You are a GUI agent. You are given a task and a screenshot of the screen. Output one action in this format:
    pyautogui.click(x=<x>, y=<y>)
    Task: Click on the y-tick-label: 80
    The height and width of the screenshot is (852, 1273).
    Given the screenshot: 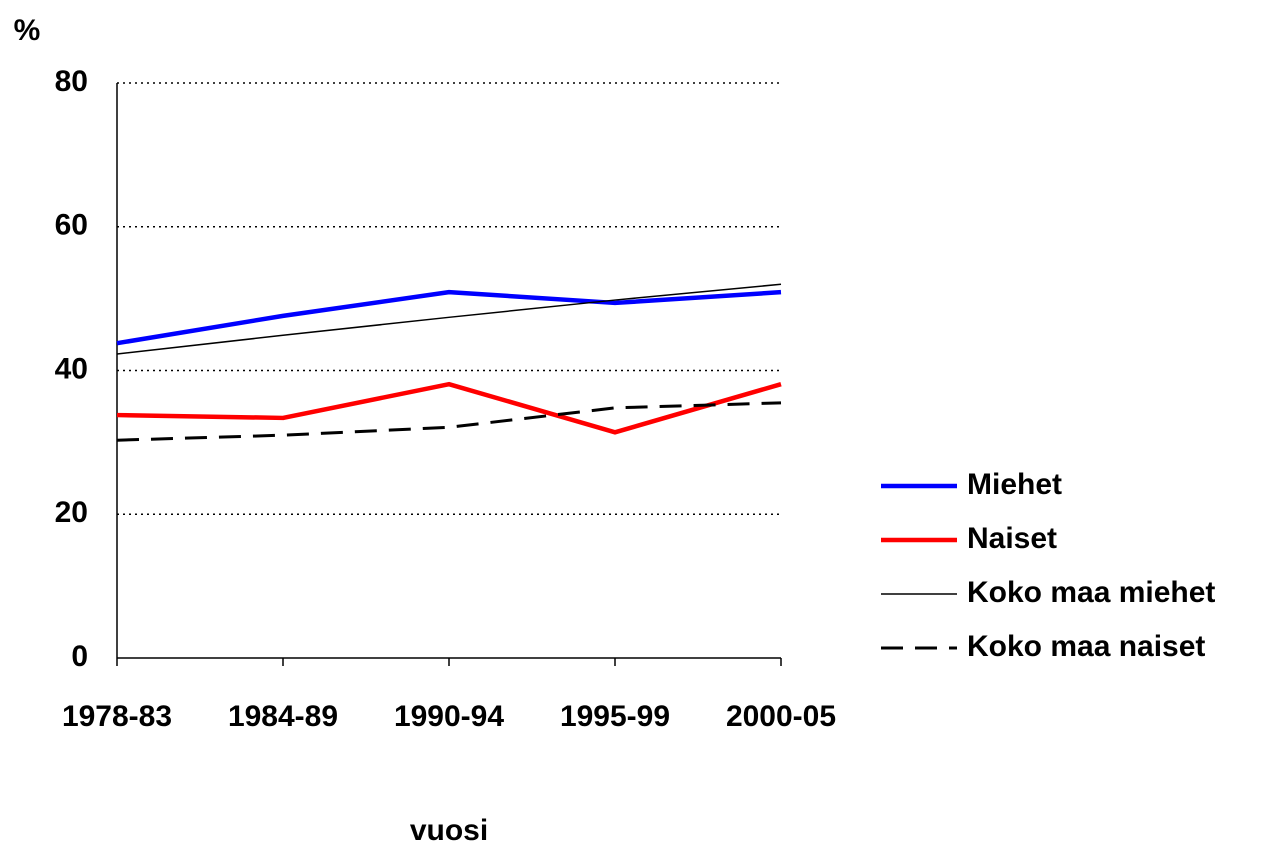 What is the action you would take?
    pyautogui.click(x=71, y=81)
    